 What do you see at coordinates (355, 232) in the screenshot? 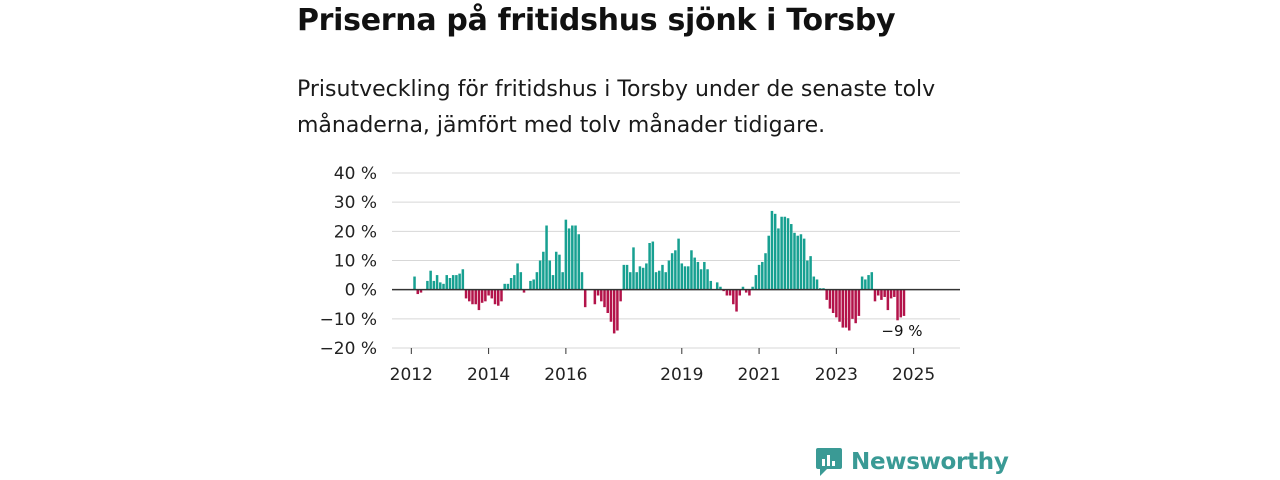
I see `y-tick-label: 20 %` at bounding box center [355, 232].